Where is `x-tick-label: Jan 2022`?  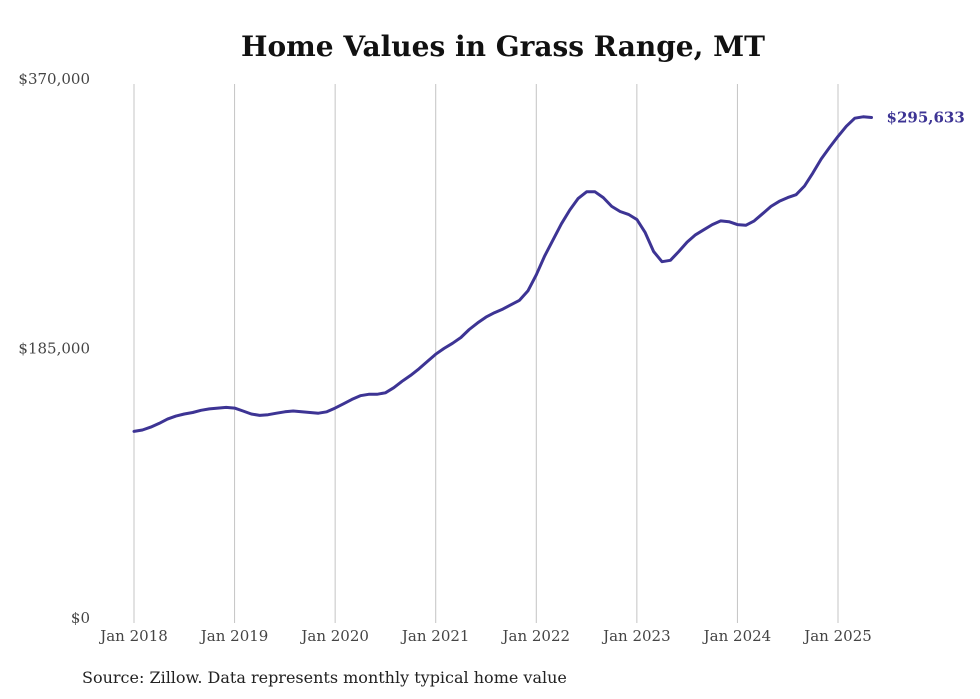 x-tick-label: Jan 2022 is located at coordinates (536, 636).